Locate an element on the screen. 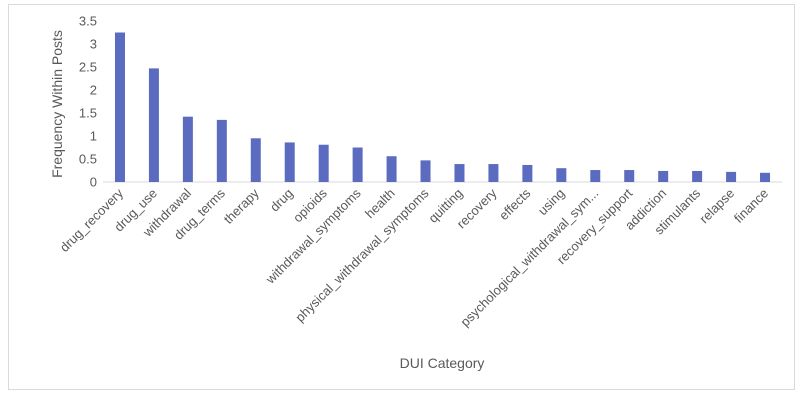 This screenshot has width=803, height=396. bar-health is located at coordinates (391, 169).